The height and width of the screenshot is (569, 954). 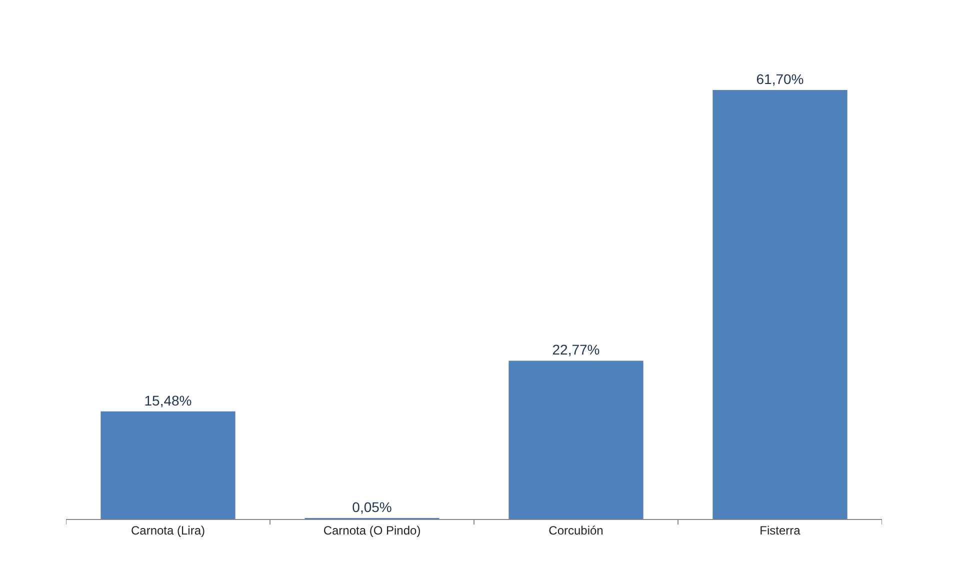 I want to click on x-tick-label: Corcubión, so click(x=576, y=530).